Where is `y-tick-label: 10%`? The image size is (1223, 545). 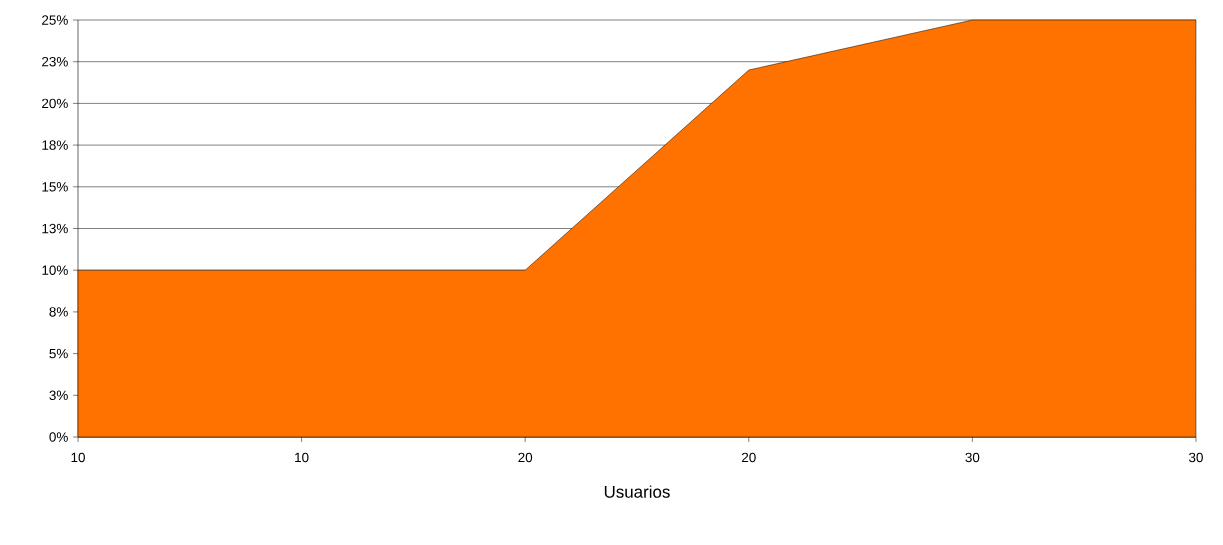
y-tick-label: 10% is located at coordinates (55, 270).